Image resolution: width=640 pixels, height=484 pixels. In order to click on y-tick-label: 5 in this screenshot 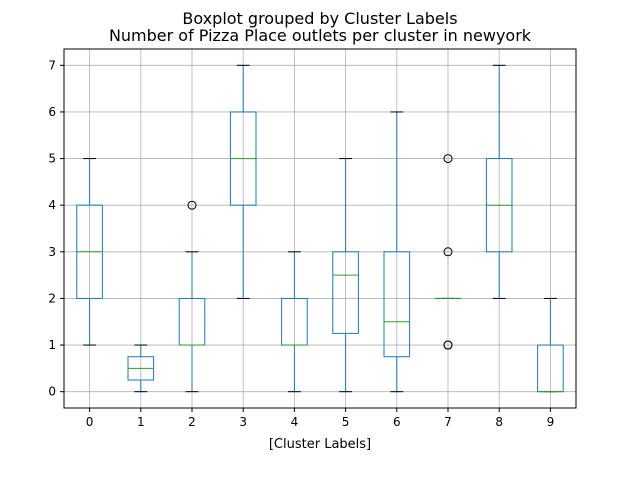, I will do `click(52, 159)`.